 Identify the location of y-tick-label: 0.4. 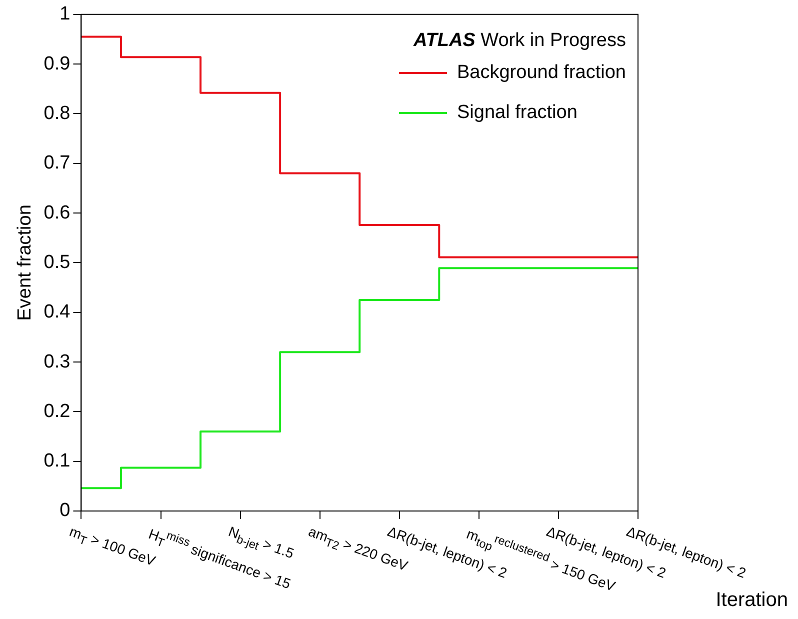
(57, 312).